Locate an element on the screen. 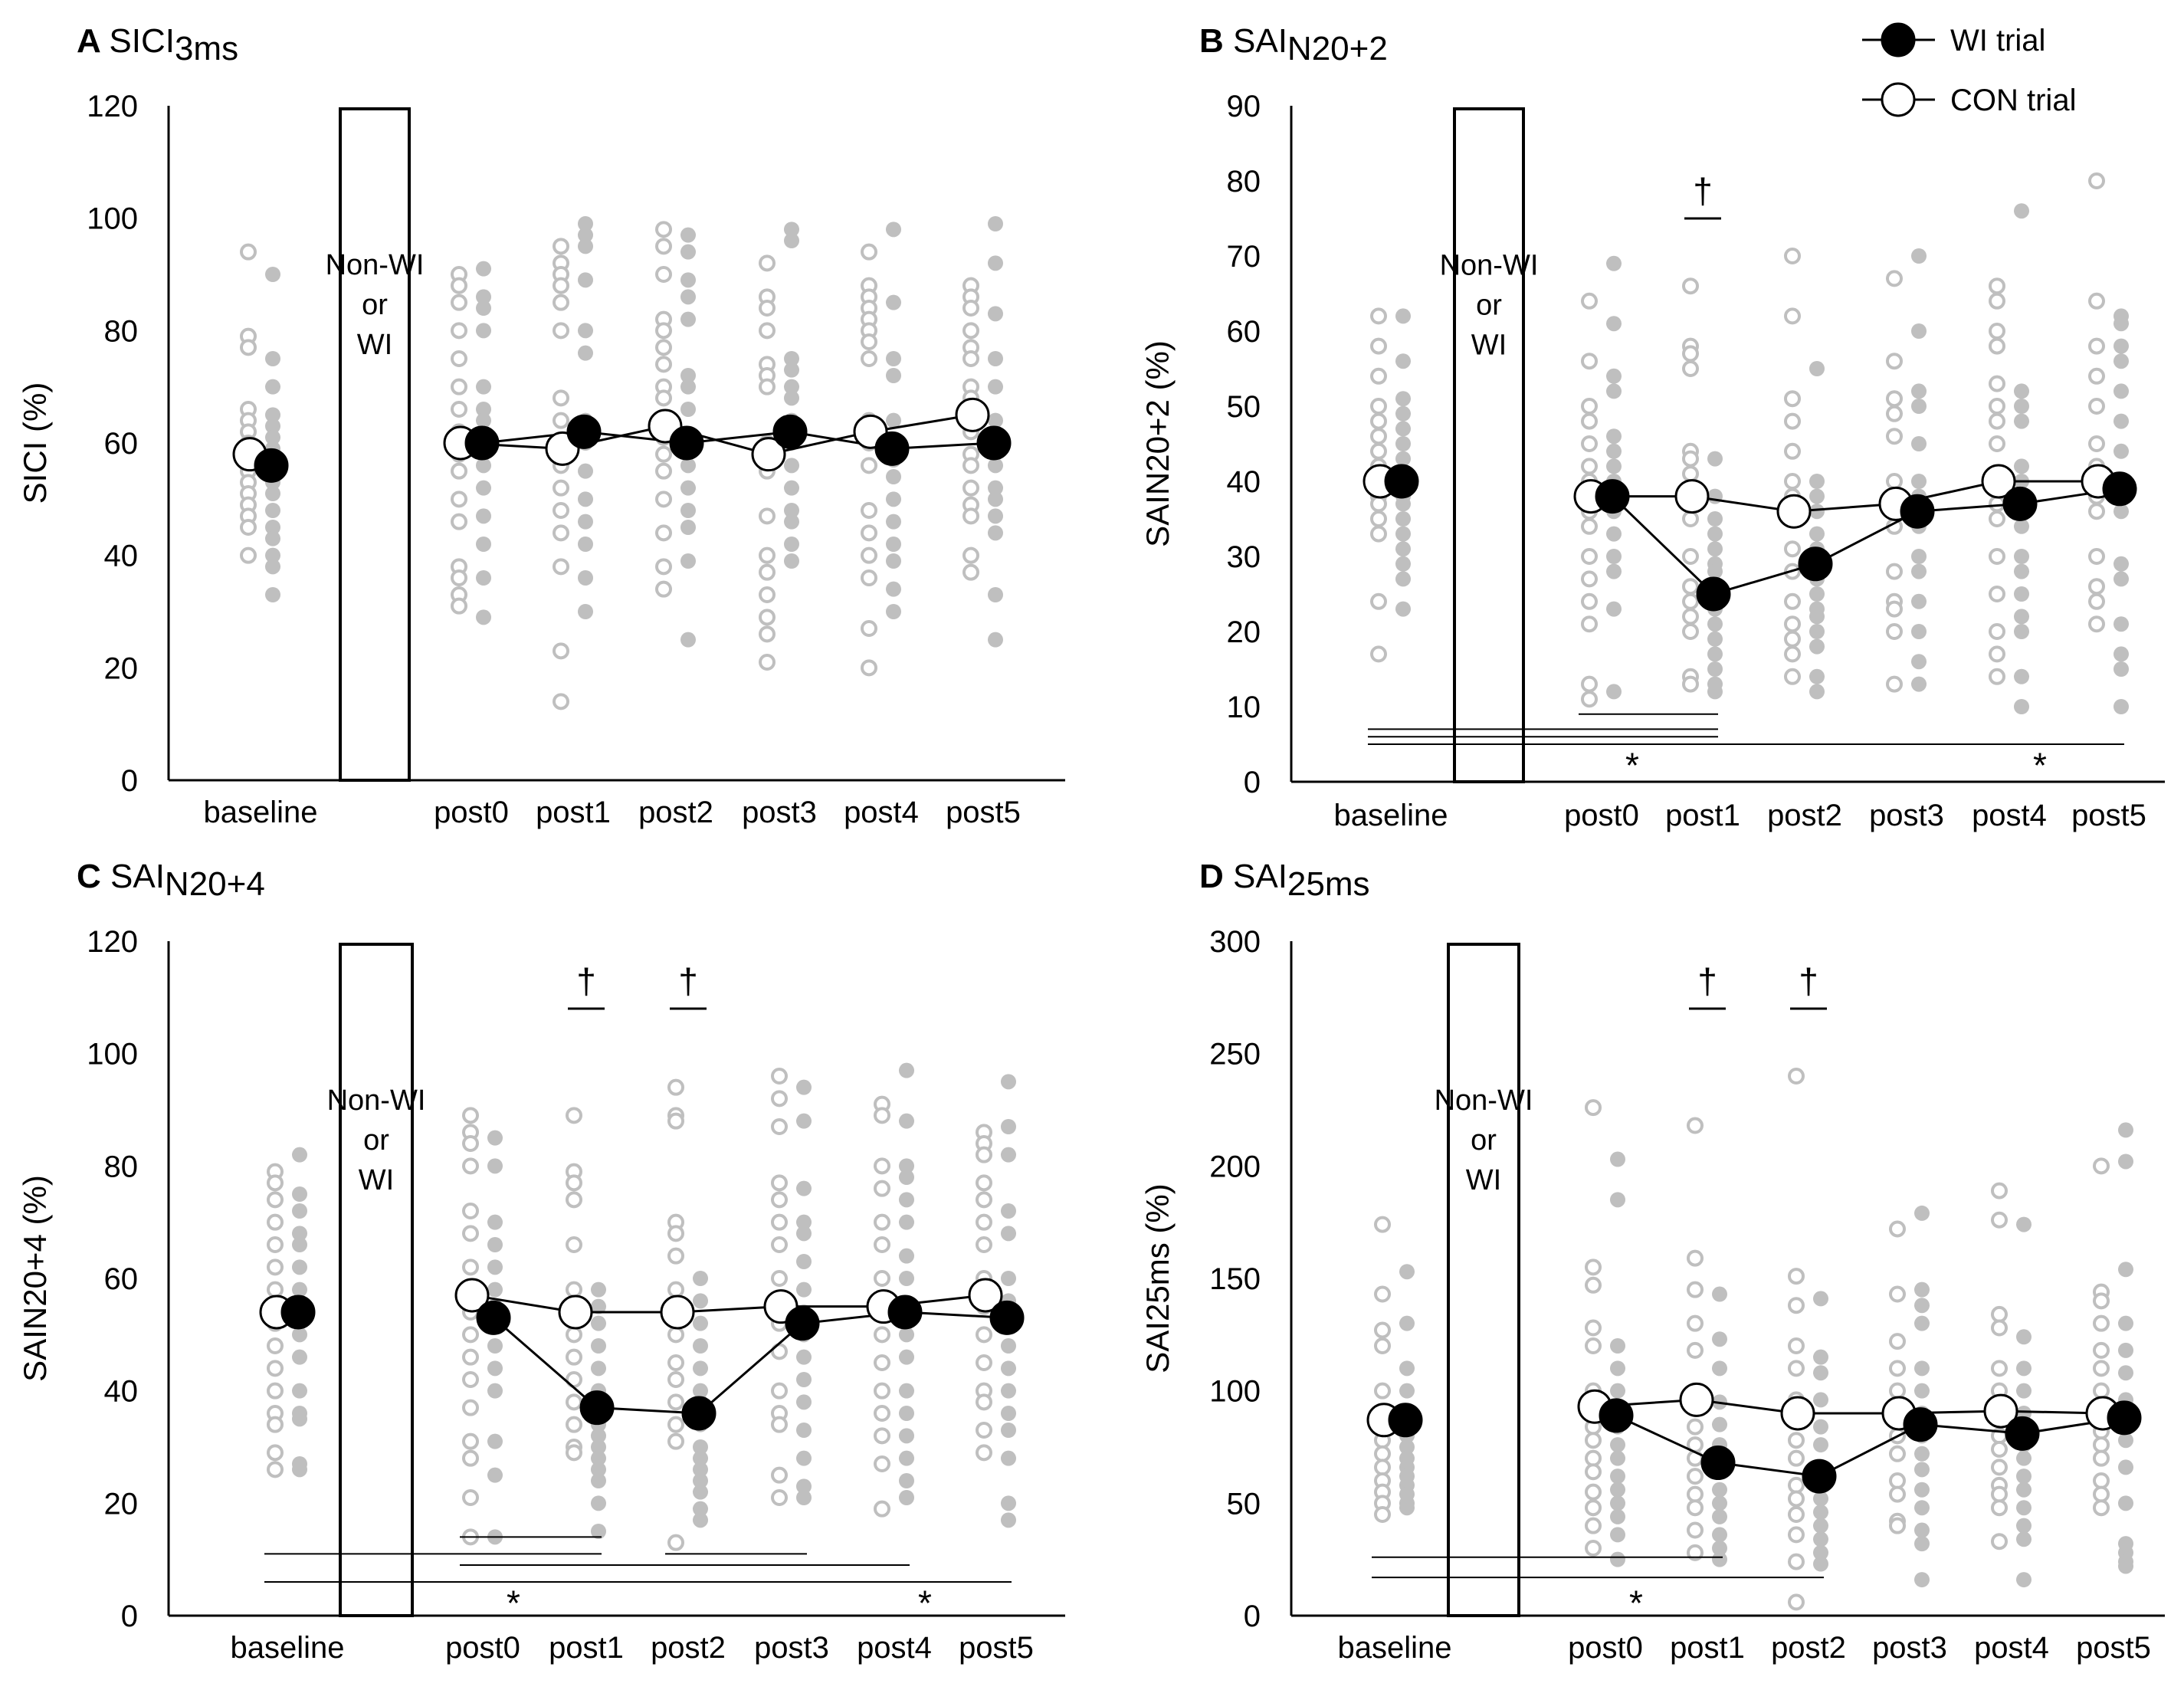 The image size is (2184, 1690). x-tick-label-post2: post2 is located at coordinates (1804, 815).